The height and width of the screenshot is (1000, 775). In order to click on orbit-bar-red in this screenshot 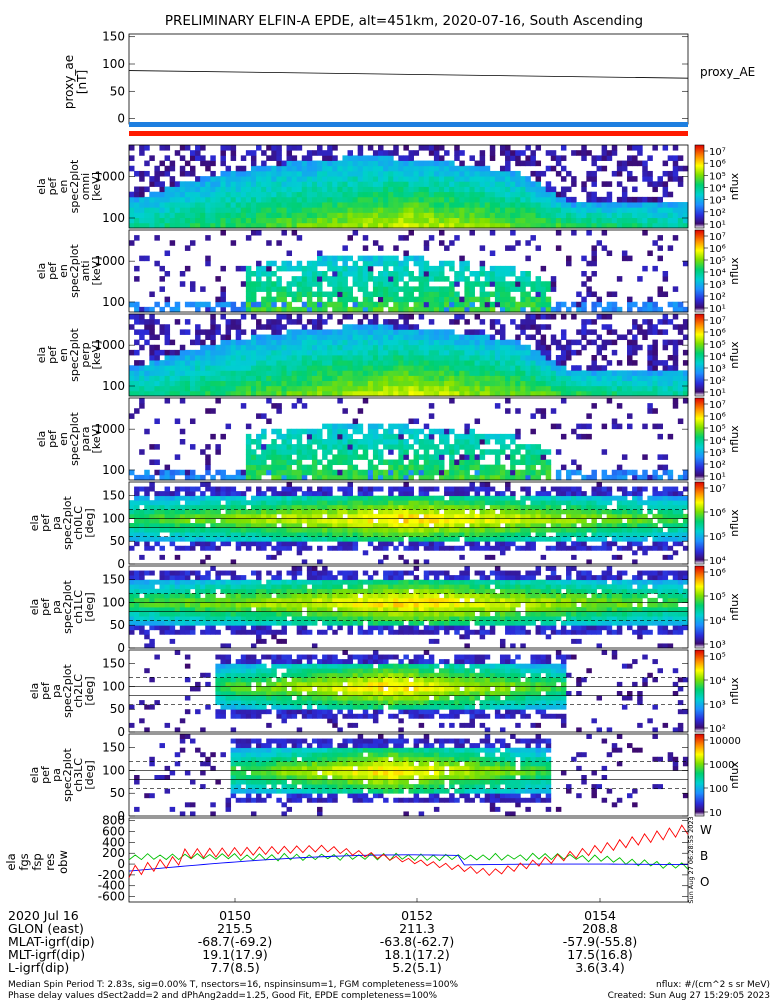, I will do `click(408, 133)`.